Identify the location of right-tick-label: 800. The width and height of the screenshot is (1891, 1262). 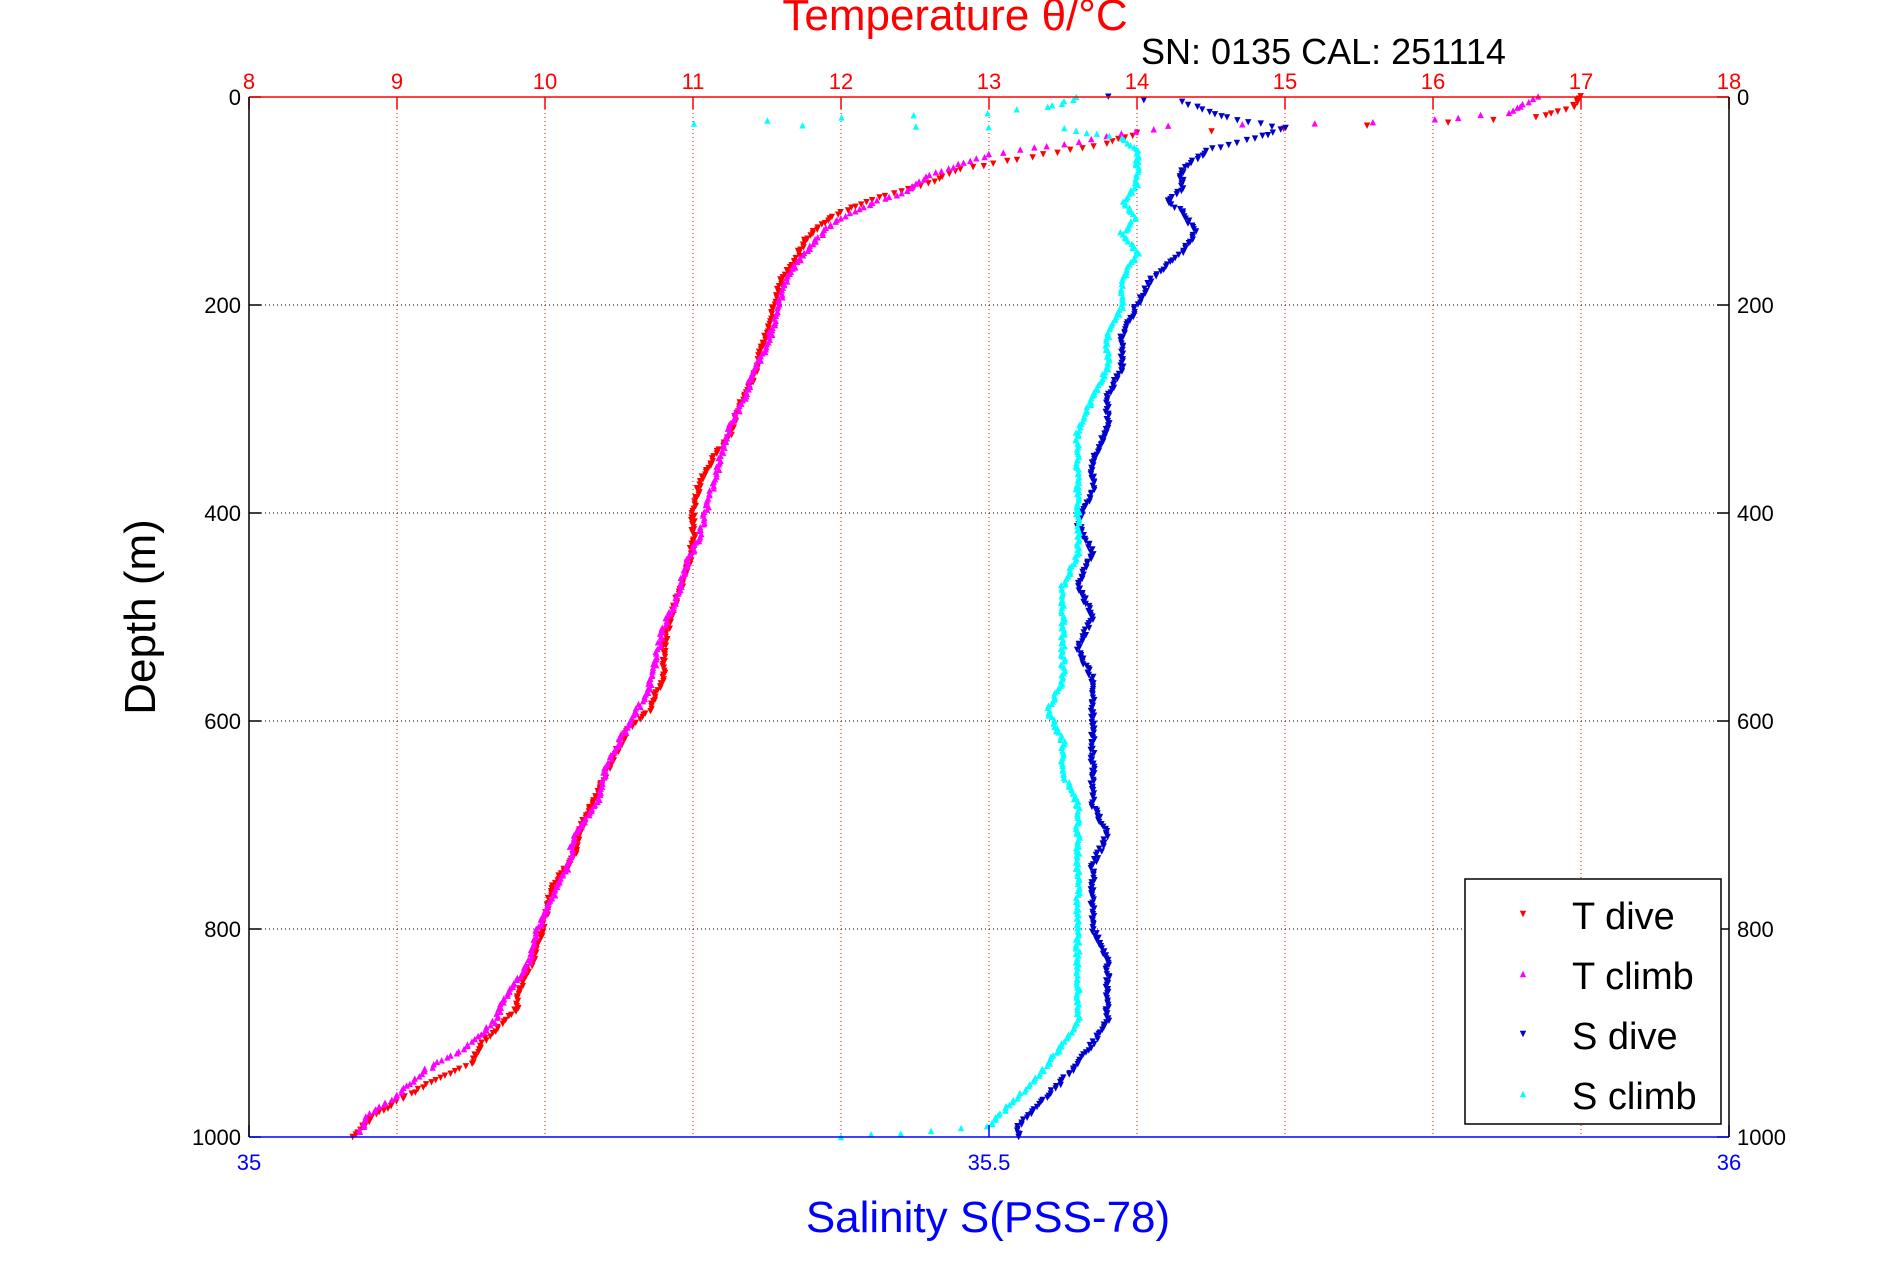
(1755, 929).